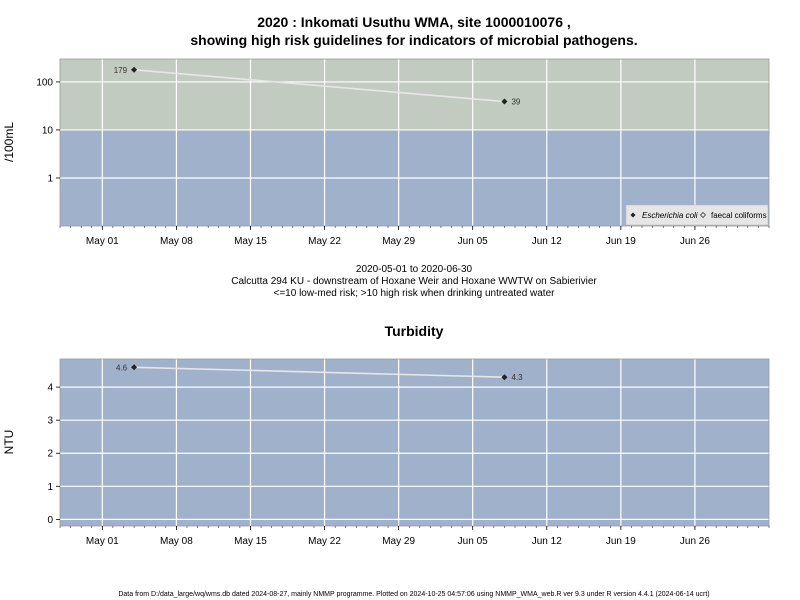 The height and width of the screenshot is (600, 800). What do you see at coordinates (739, 215) in the screenshot?
I see `legend-faecal-label: faecal coliforms` at bounding box center [739, 215].